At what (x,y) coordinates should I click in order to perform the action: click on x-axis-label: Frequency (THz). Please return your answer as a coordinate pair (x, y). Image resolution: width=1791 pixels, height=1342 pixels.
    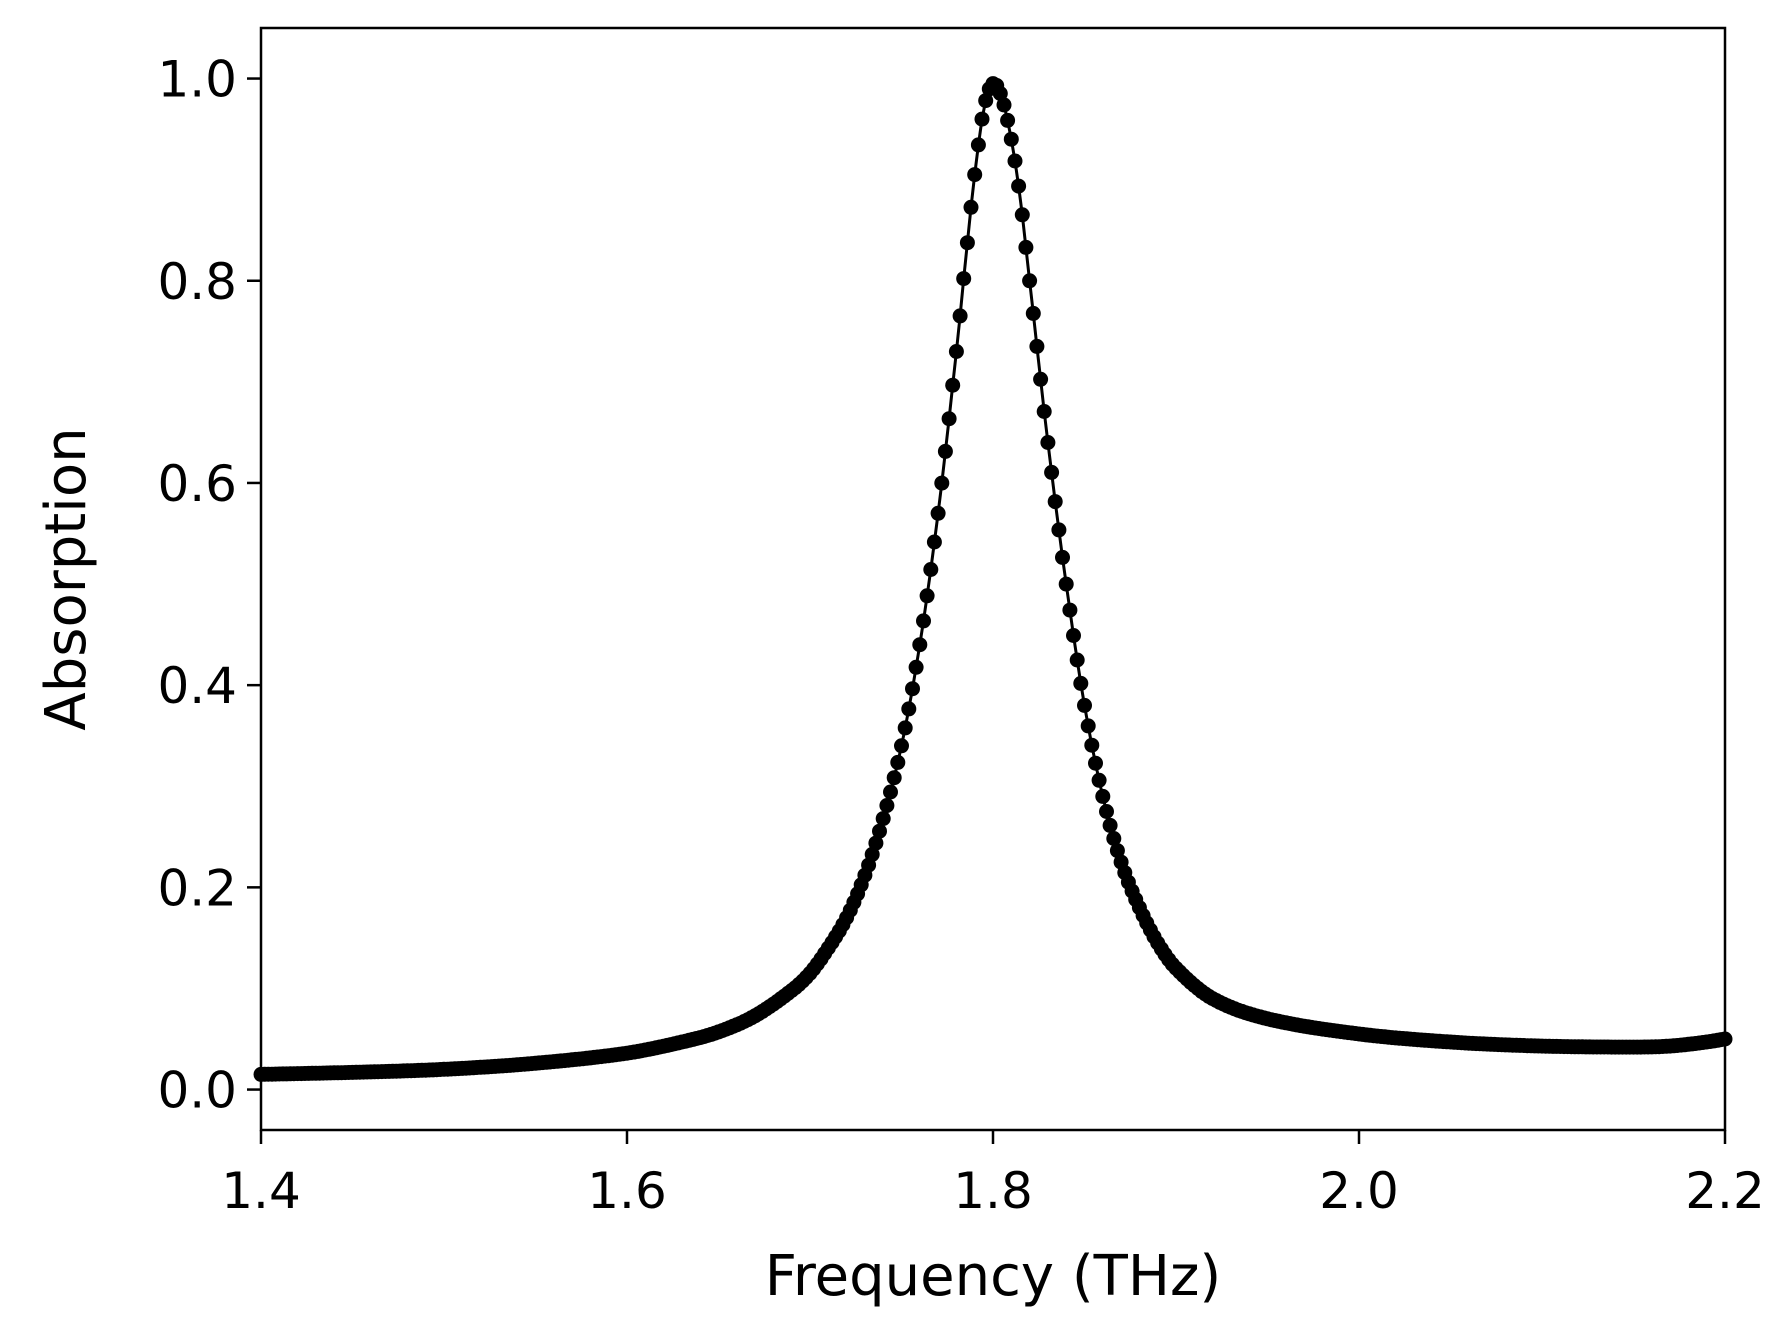
    Looking at the image, I should click on (993, 1276).